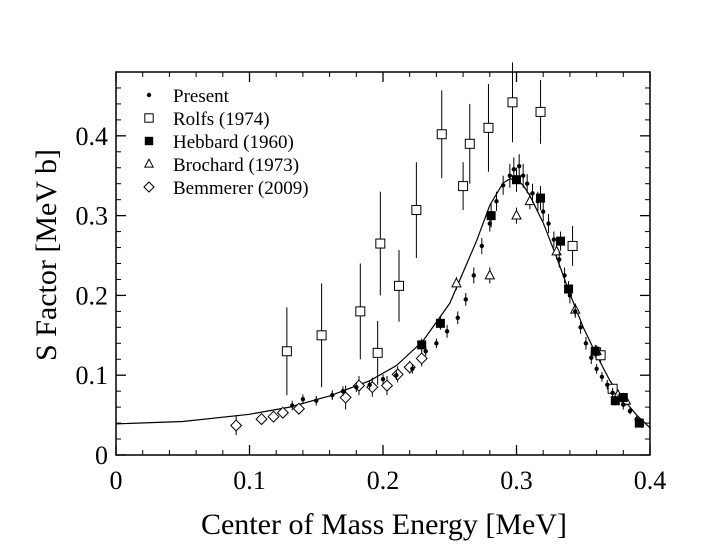  I want to click on y-tick-label: 0.1, so click(92, 375).